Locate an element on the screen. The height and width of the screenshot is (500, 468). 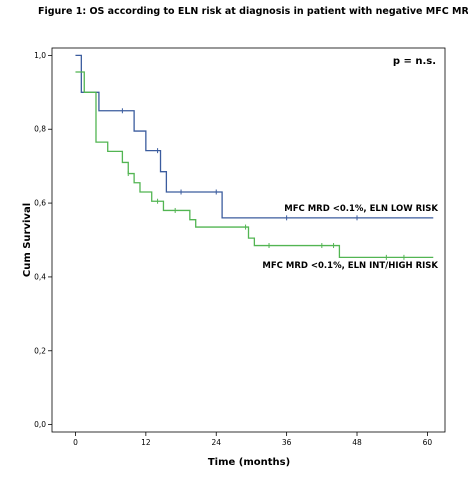
x-axis-ticks: 0 12 24 36 48 60 is located at coordinates (252, 439).